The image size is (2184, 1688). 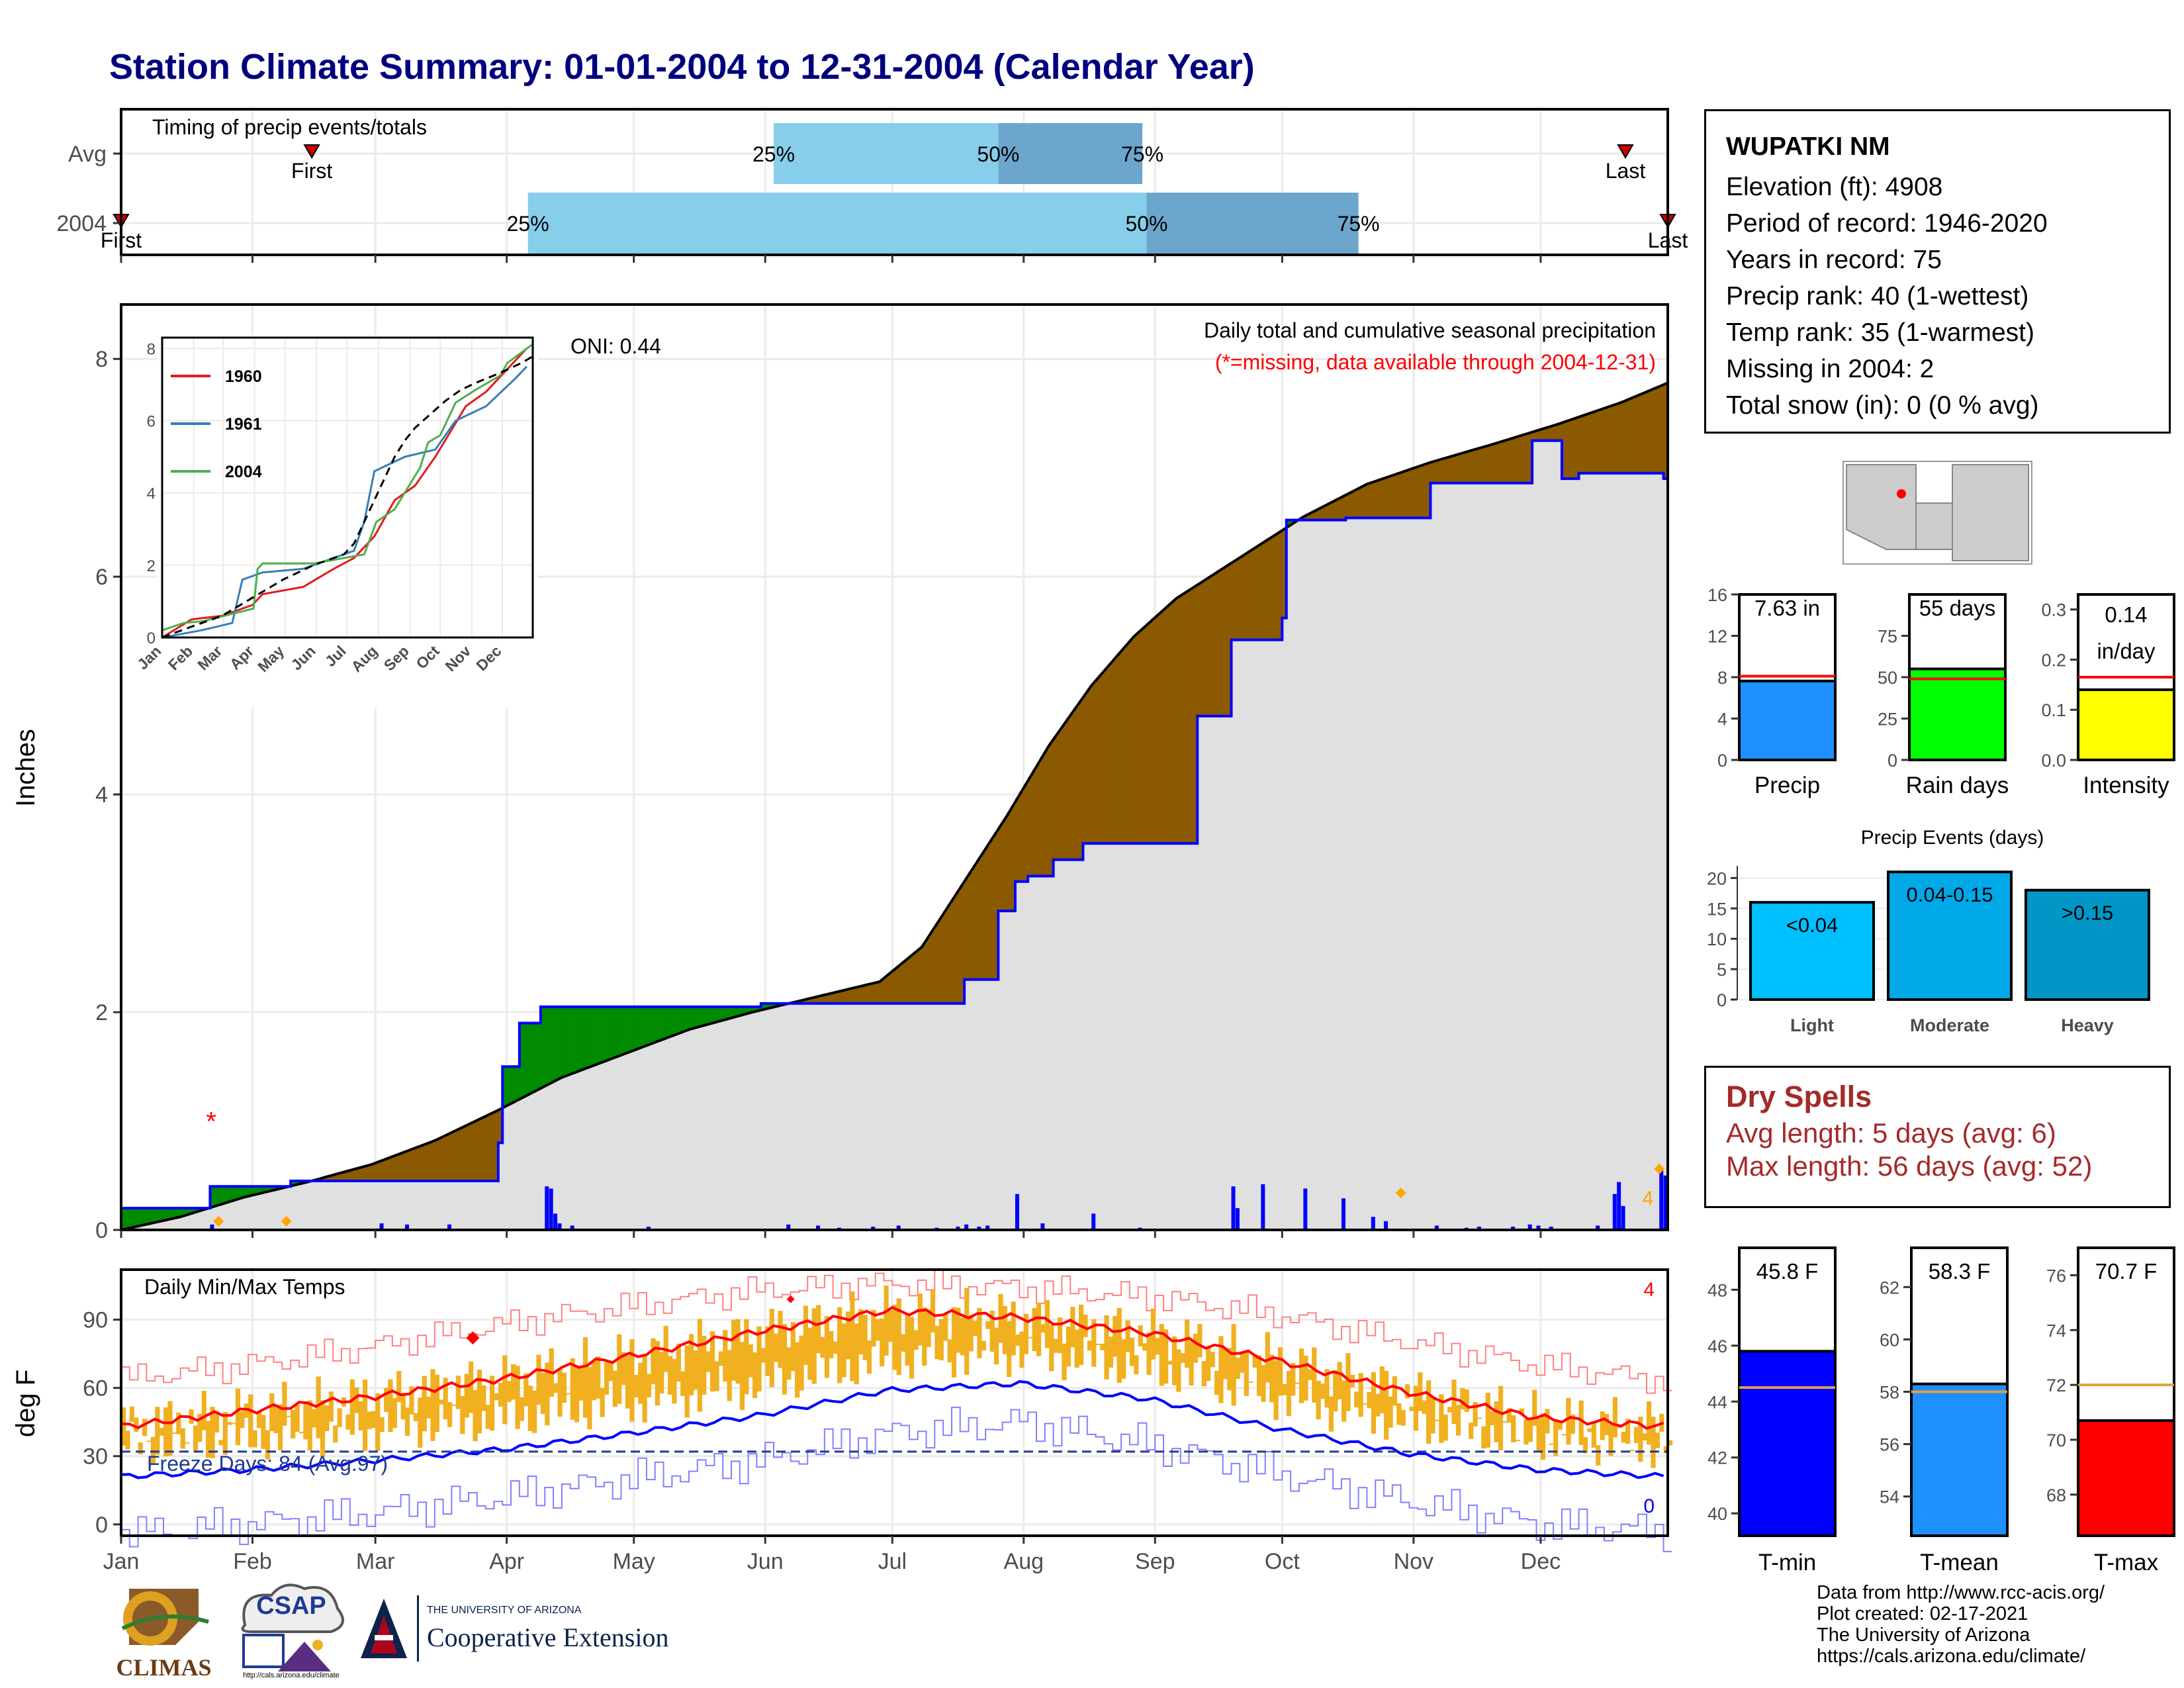 What do you see at coordinates (1834, 260) in the screenshot?
I see `station-line: Years in record: 75` at bounding box center [1834, 260].